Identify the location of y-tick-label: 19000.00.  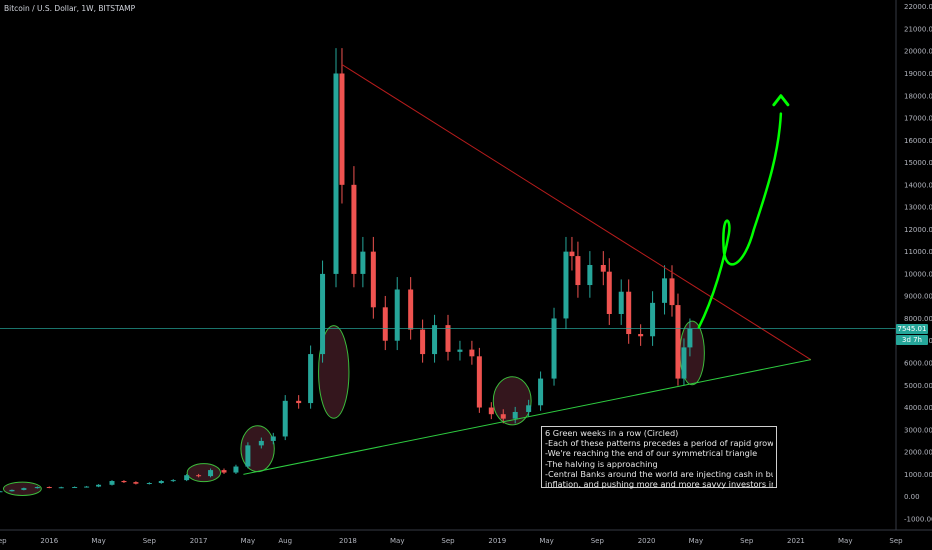
(918, 74).